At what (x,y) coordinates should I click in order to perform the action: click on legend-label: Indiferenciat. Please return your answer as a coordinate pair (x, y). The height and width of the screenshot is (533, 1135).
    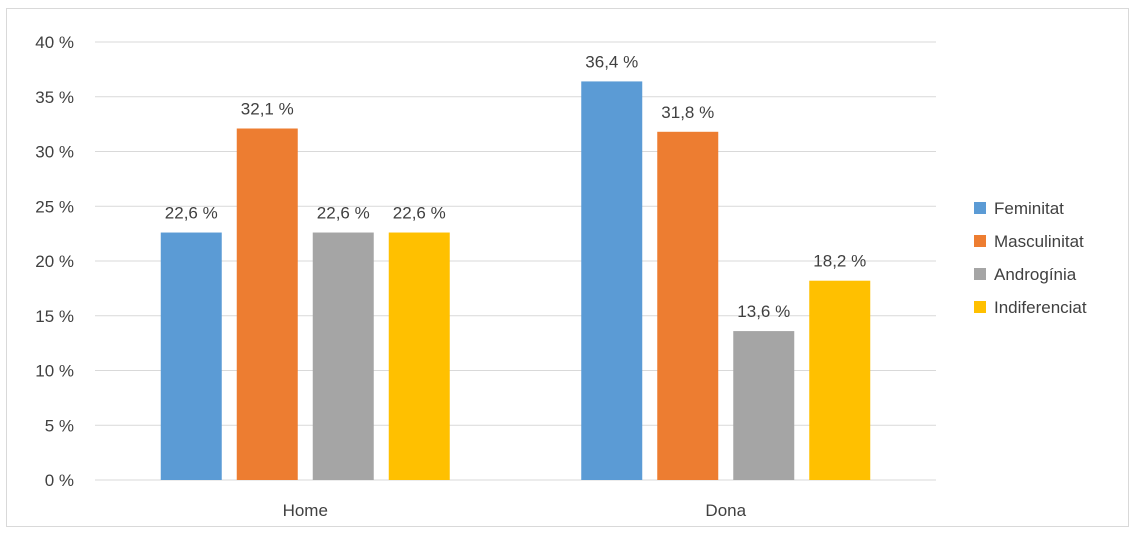
    Looking at the image, I should click on (1040, 307).